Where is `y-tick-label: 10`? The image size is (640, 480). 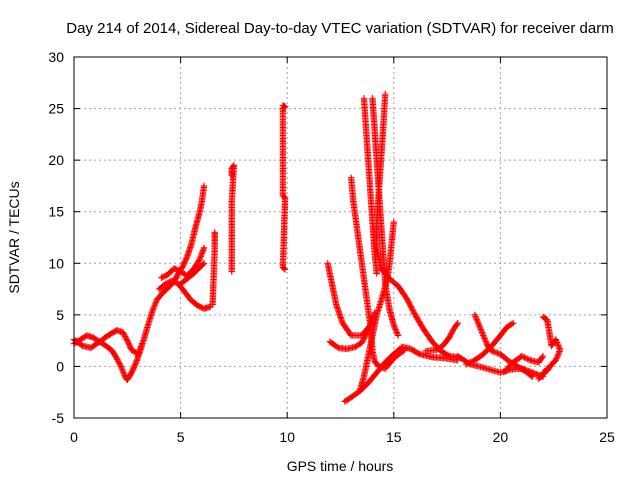
y-tick-label: 10 is located at coordinates (56, 263).